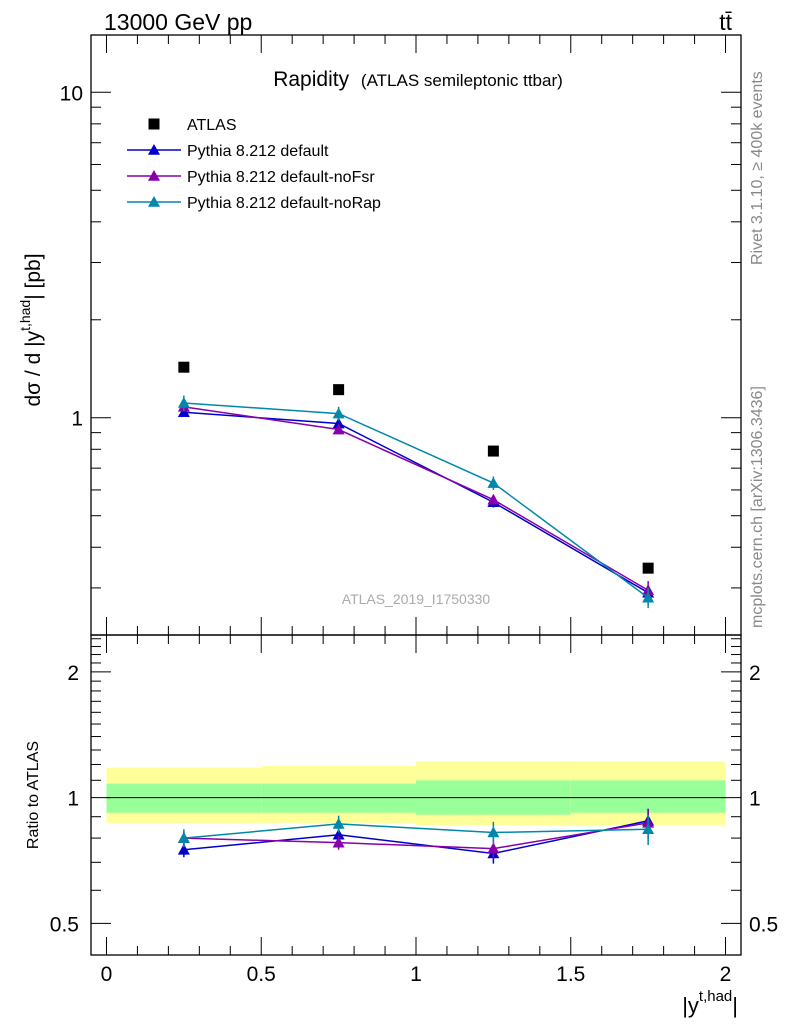  I want to click on x-tick-label: 1, so click(416, 974).